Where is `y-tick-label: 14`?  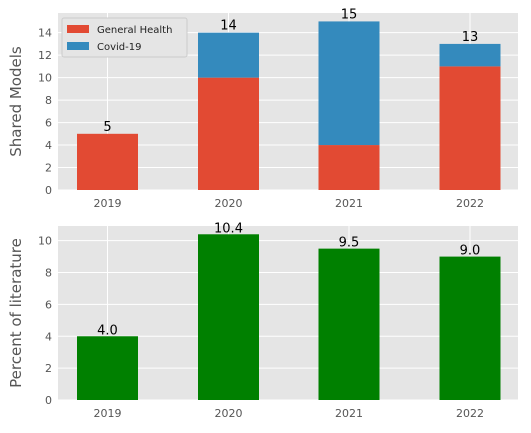 y-tick-label: 14 is located at coordinates (45, 33).